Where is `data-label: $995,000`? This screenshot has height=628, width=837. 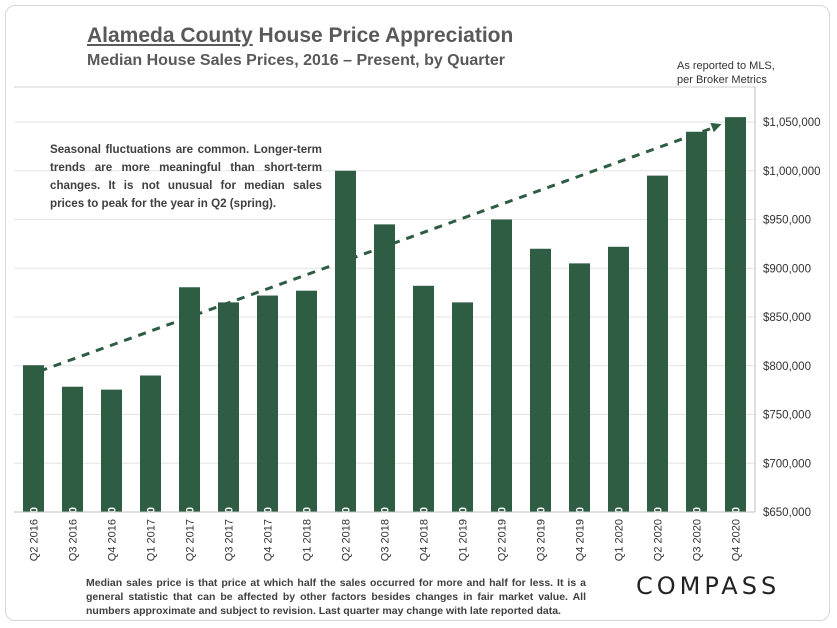 data-label: $995,000 is located at coordinates (659, 530).